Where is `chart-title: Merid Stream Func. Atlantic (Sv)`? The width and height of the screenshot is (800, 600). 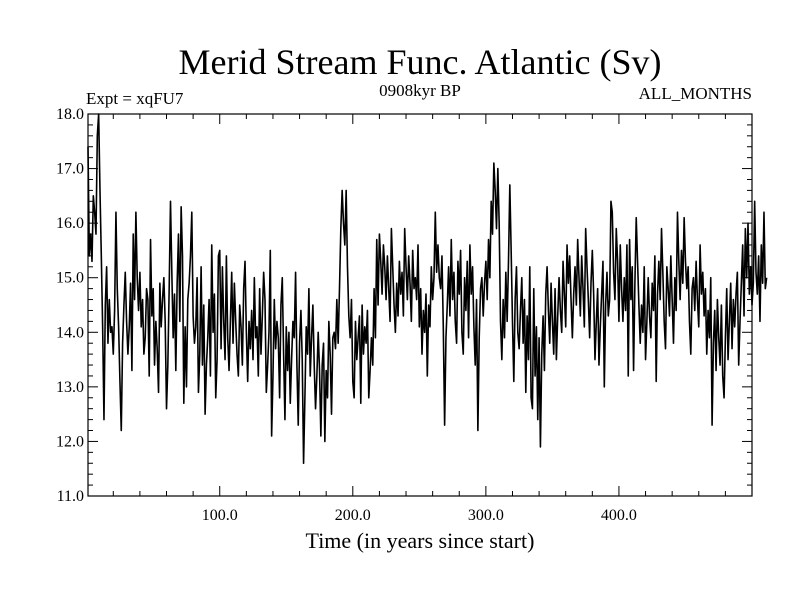 chart-title: Merid Stream Func. Atlantic (Sv) is located at coordinates (420, 62).